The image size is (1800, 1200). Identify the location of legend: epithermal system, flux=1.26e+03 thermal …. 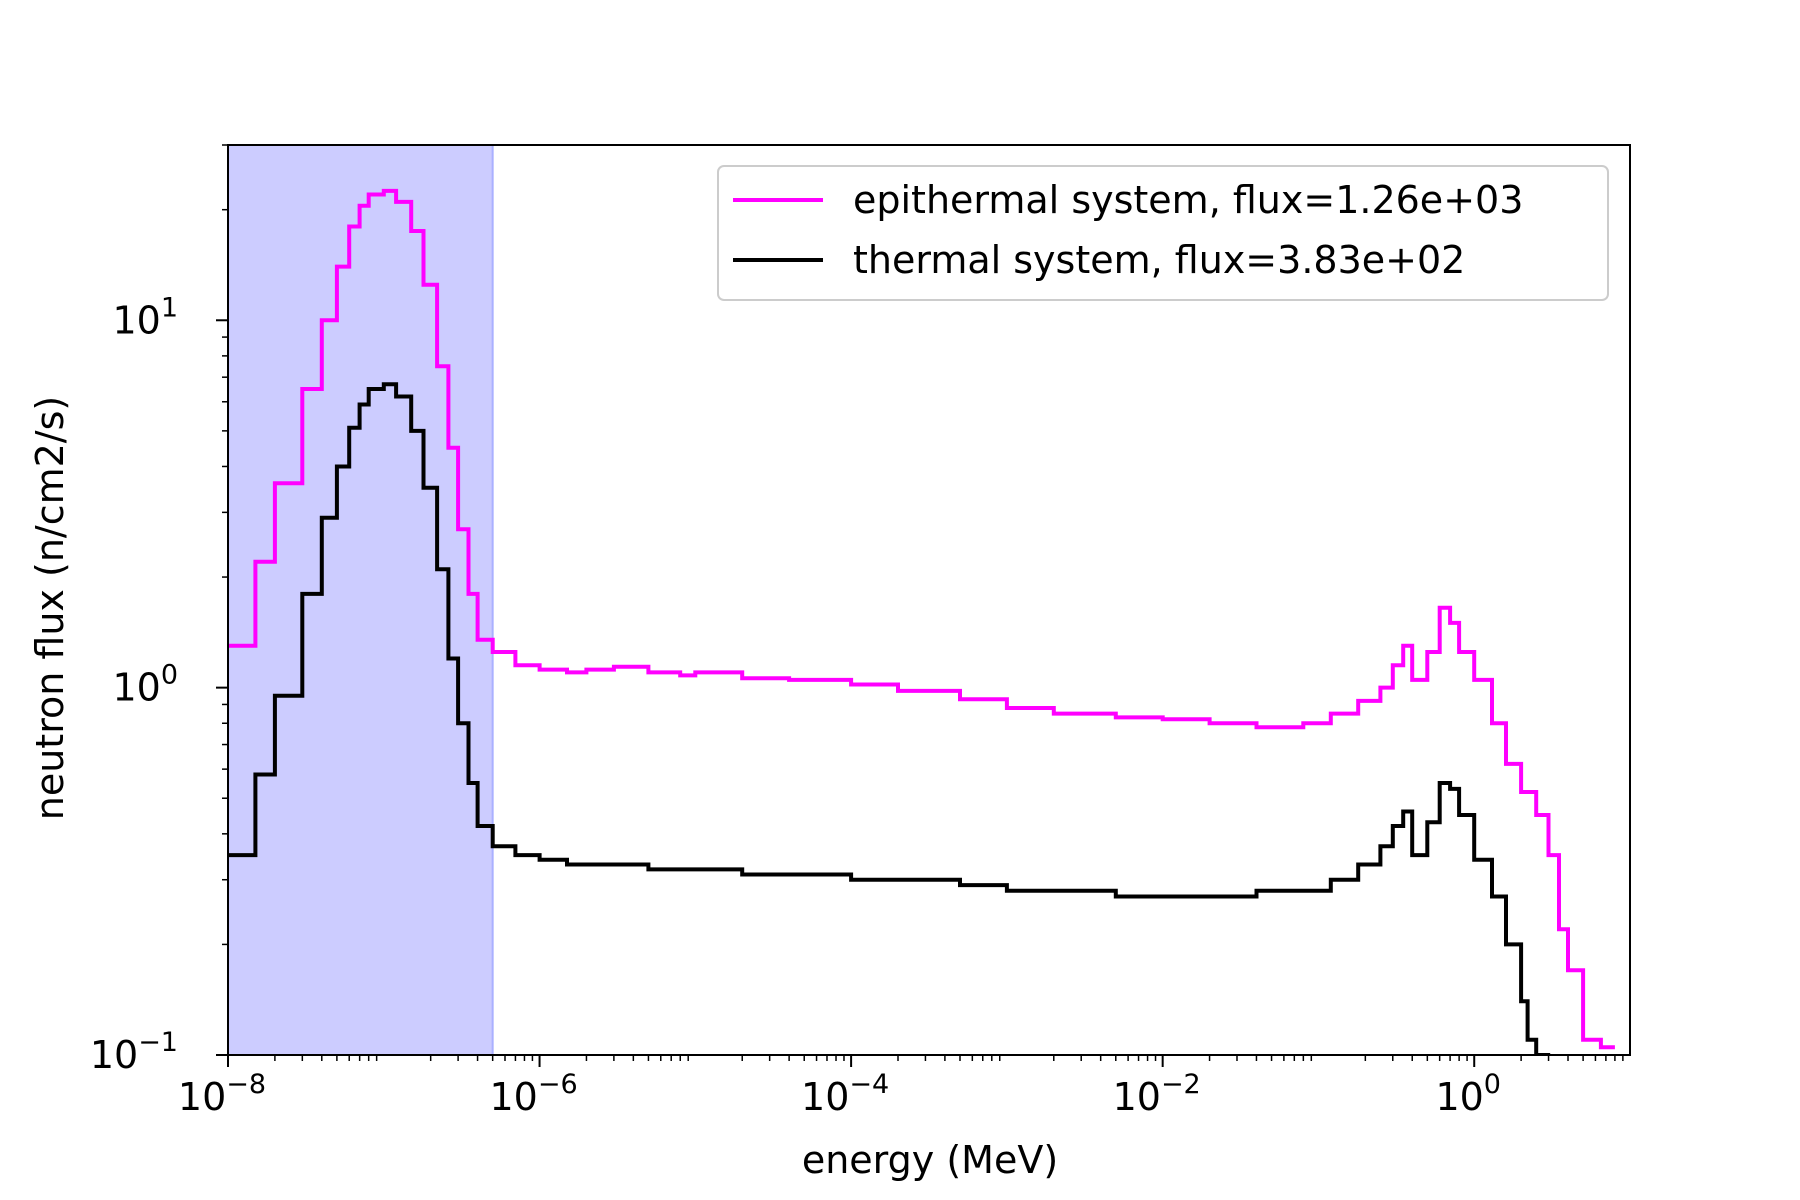
(1163, 233).